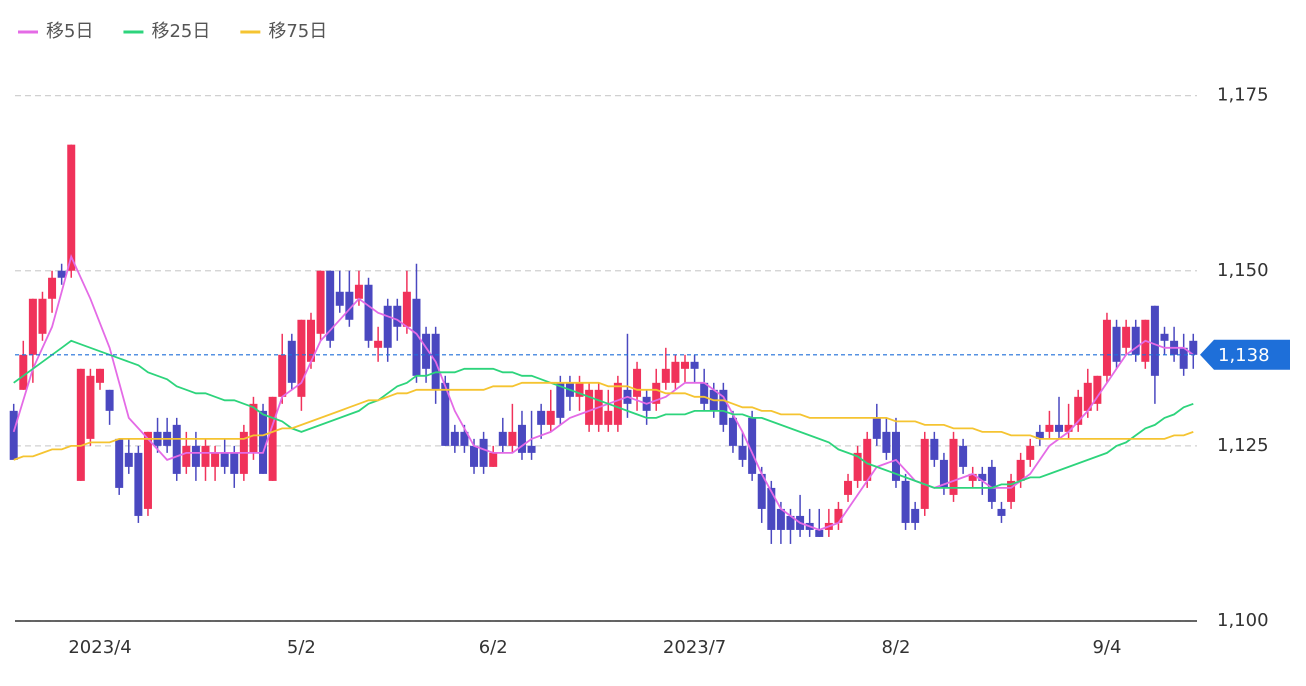 This screenshot has height=686, width=1306. What do you see at coordinates (301, 647) in the screenshot?
I see `x-tick-label: 5/2` at bounding box center [301, 647].